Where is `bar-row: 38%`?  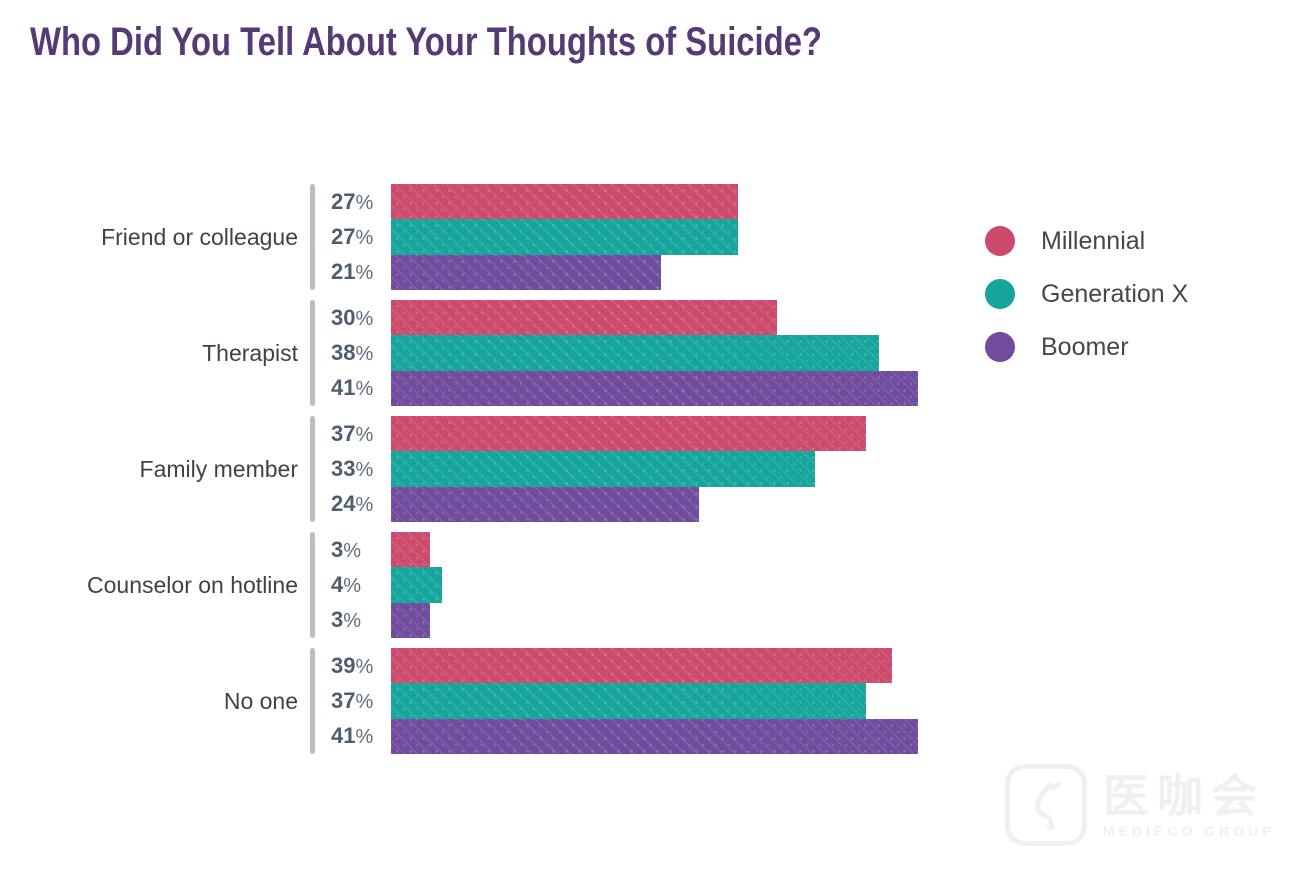 bar-row: 38% is located at coordinates (616, 353).